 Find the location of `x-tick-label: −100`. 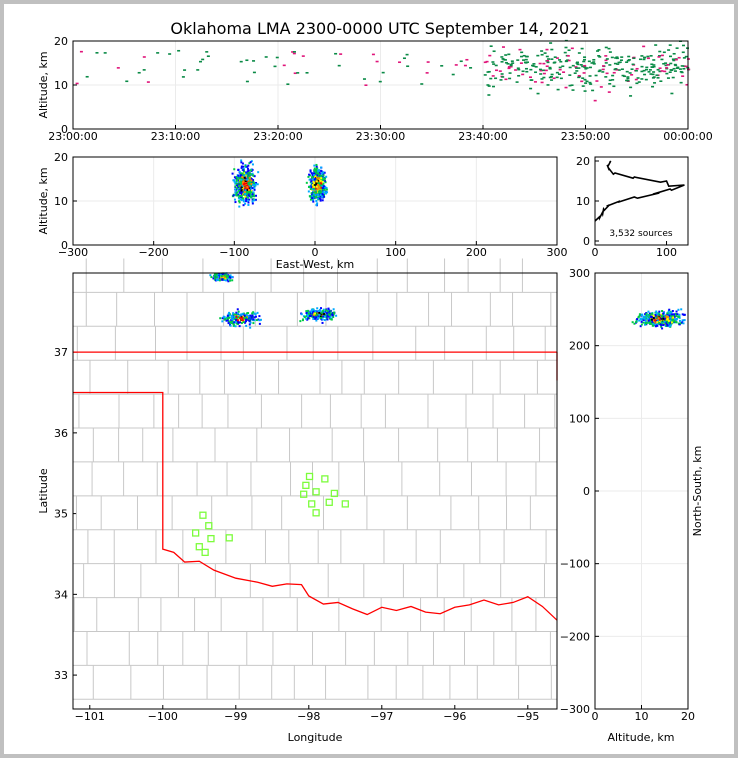

x-tick-label: −100 is located at coordinates (234, 252).